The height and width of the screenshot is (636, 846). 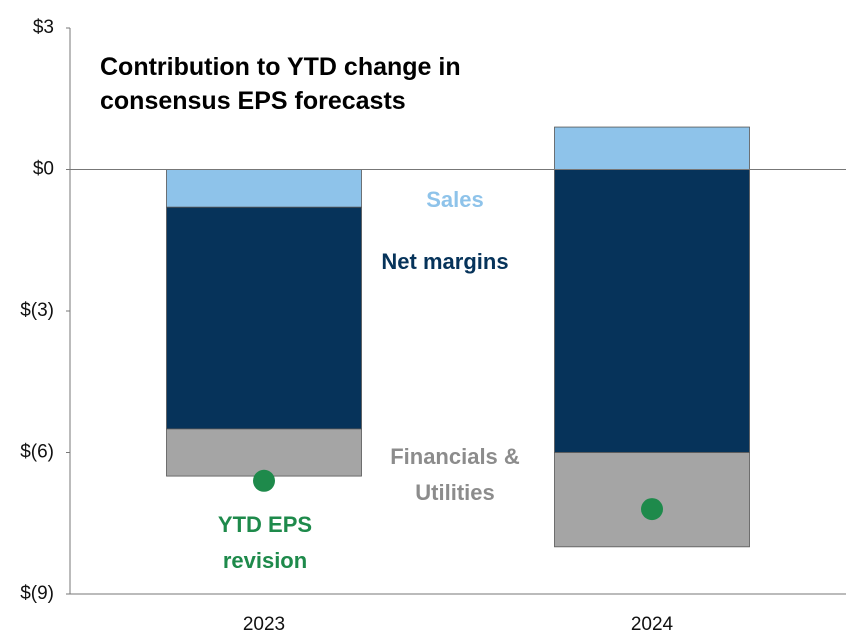 I want to click on x-tick-label: 2024, so click(x=652, y=624).